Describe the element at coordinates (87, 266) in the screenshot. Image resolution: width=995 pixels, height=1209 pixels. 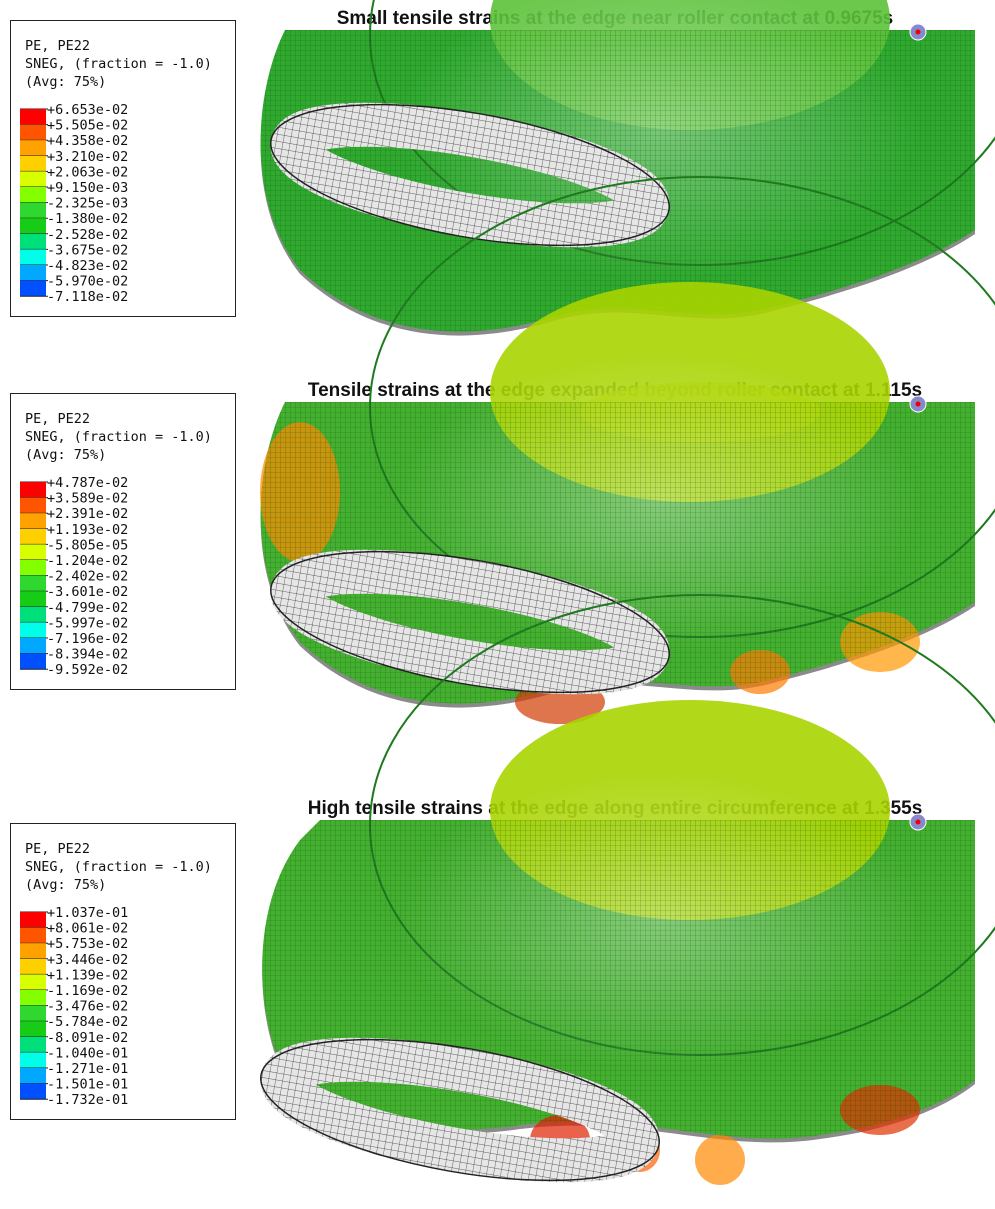
I see `legend-label: -4.823e-02` at that location.